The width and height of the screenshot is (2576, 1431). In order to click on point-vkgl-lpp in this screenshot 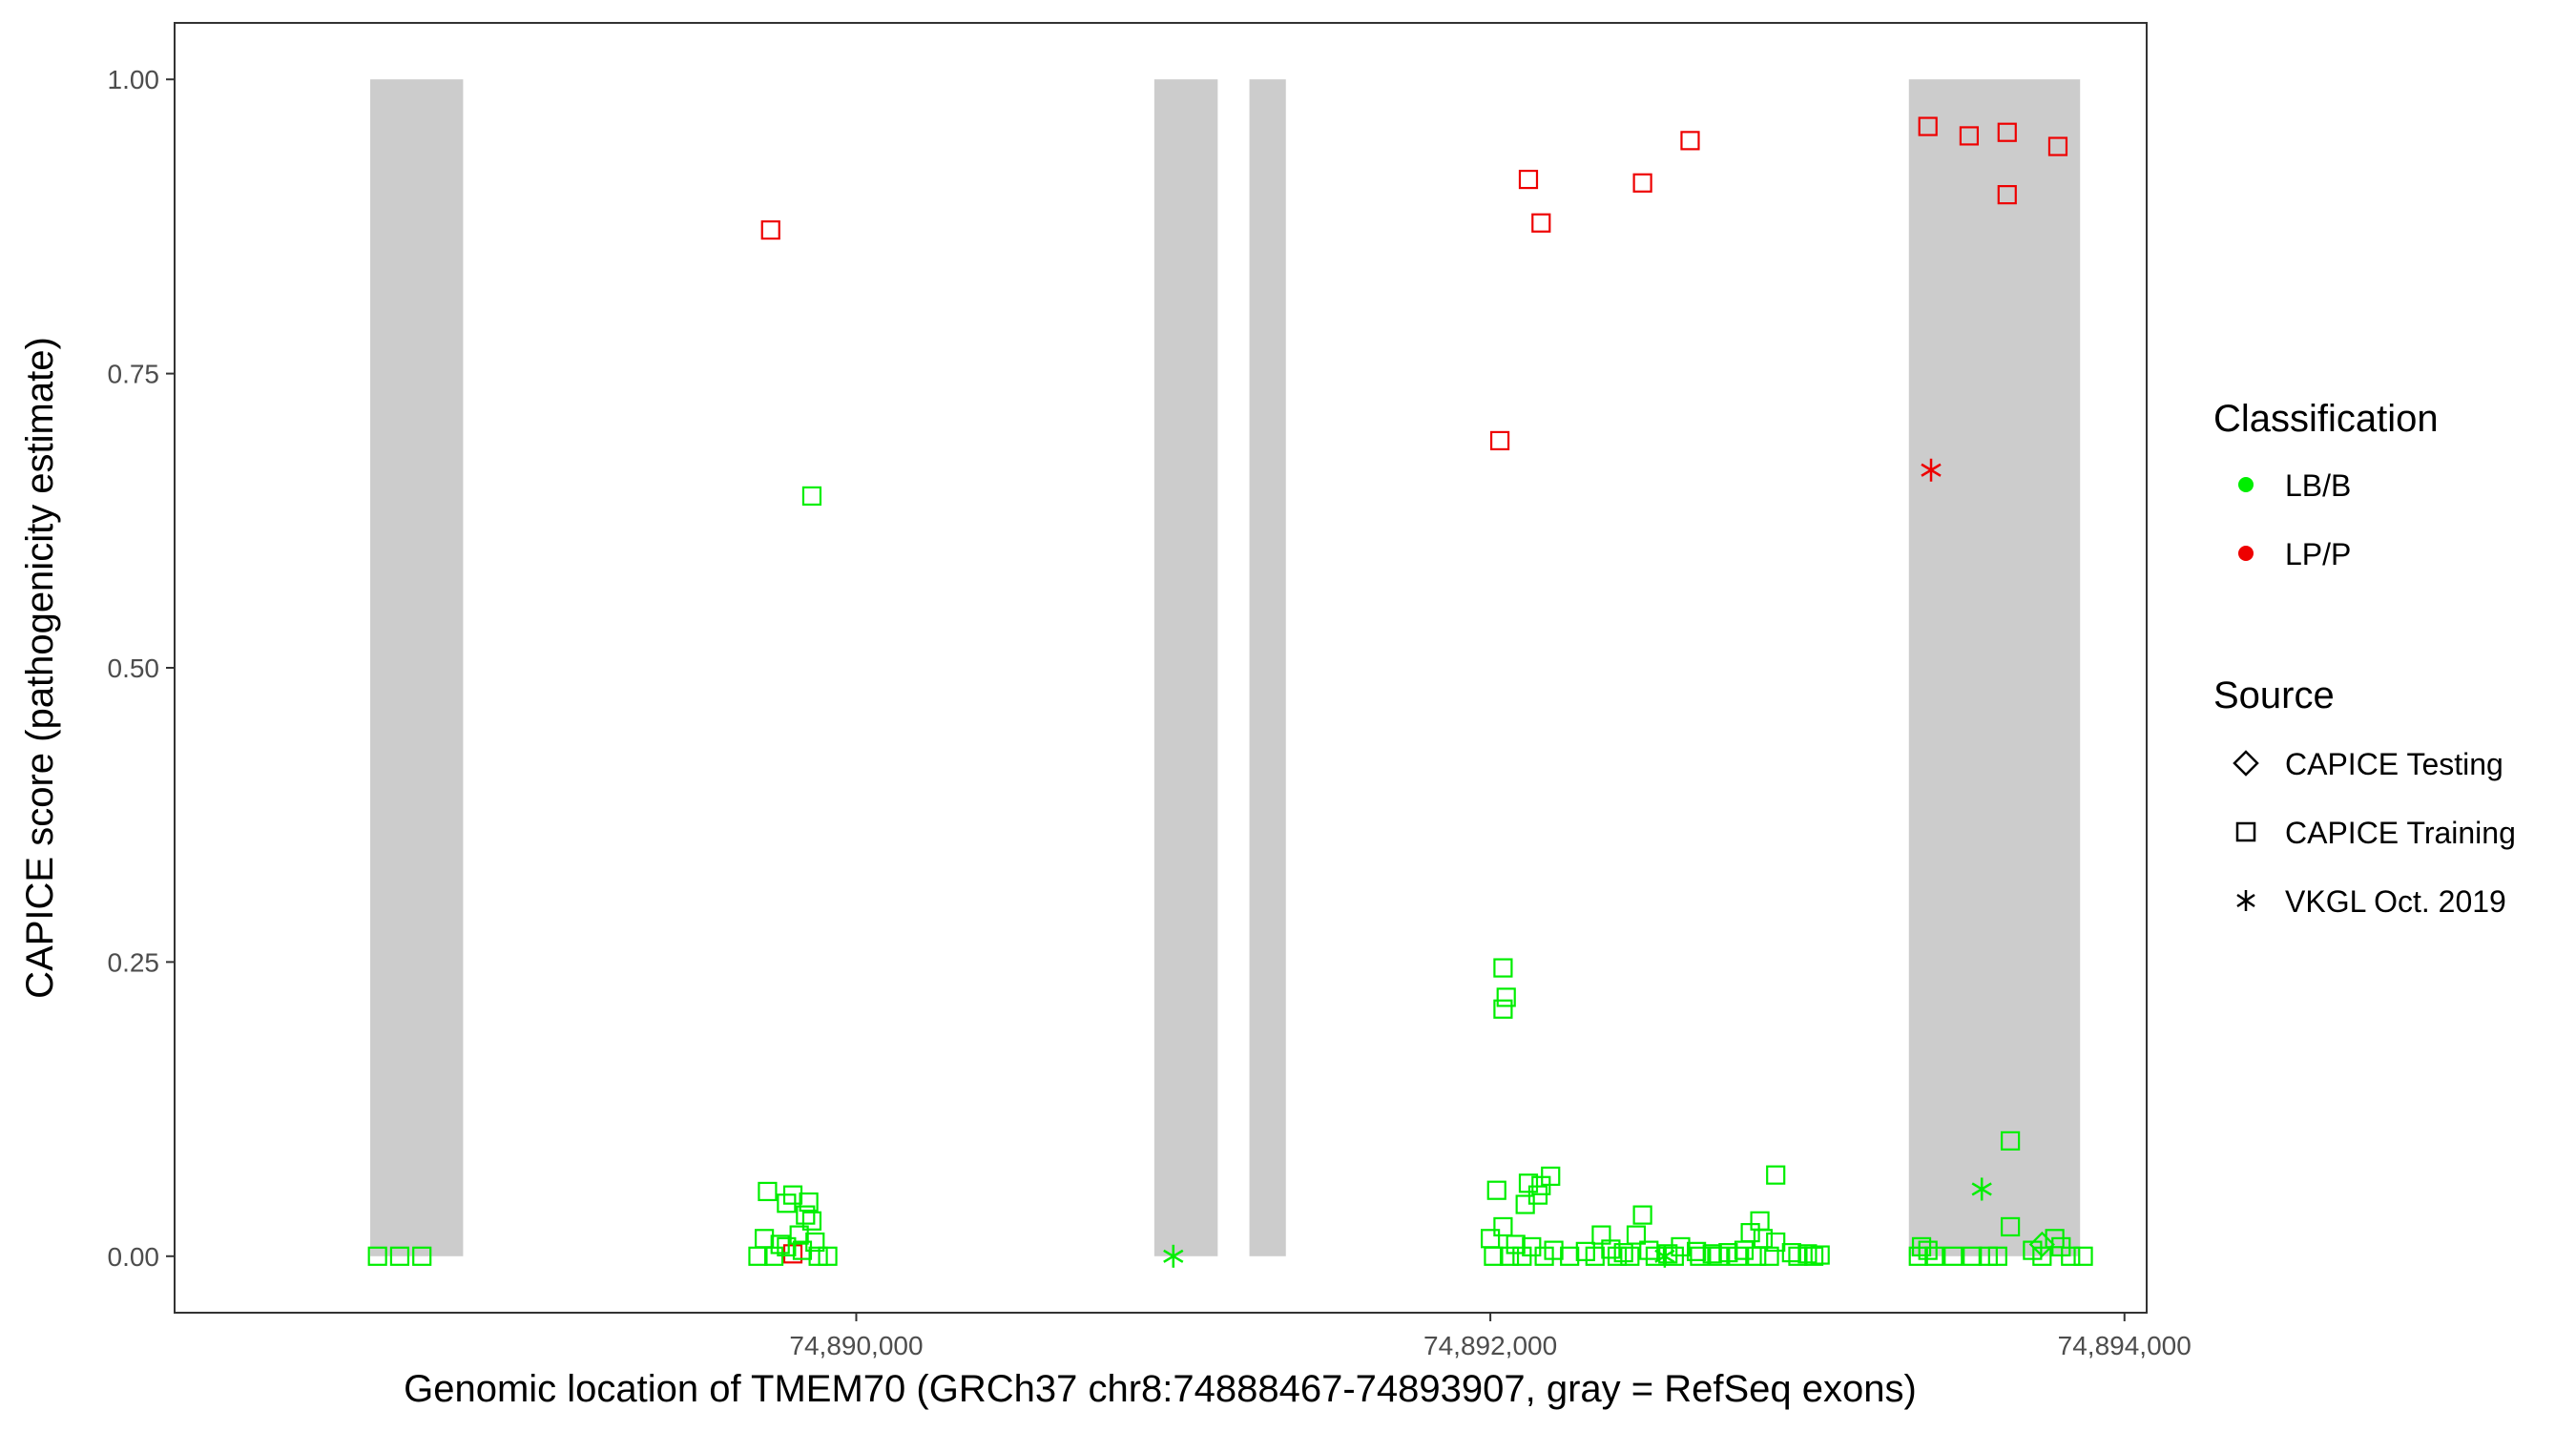, I will do `click(1931, 470)`.